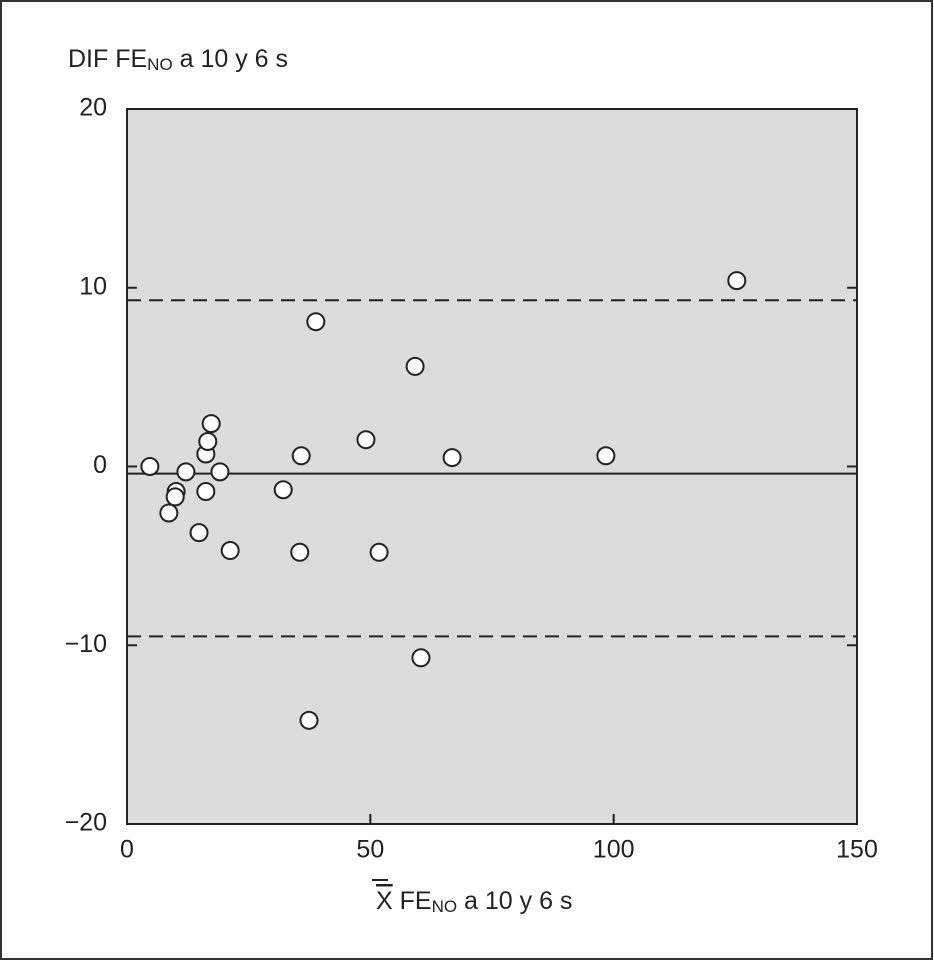 The image size is (934, 961). I want to click on y-label-part: a 10 y 6 s, so click(230, 59).